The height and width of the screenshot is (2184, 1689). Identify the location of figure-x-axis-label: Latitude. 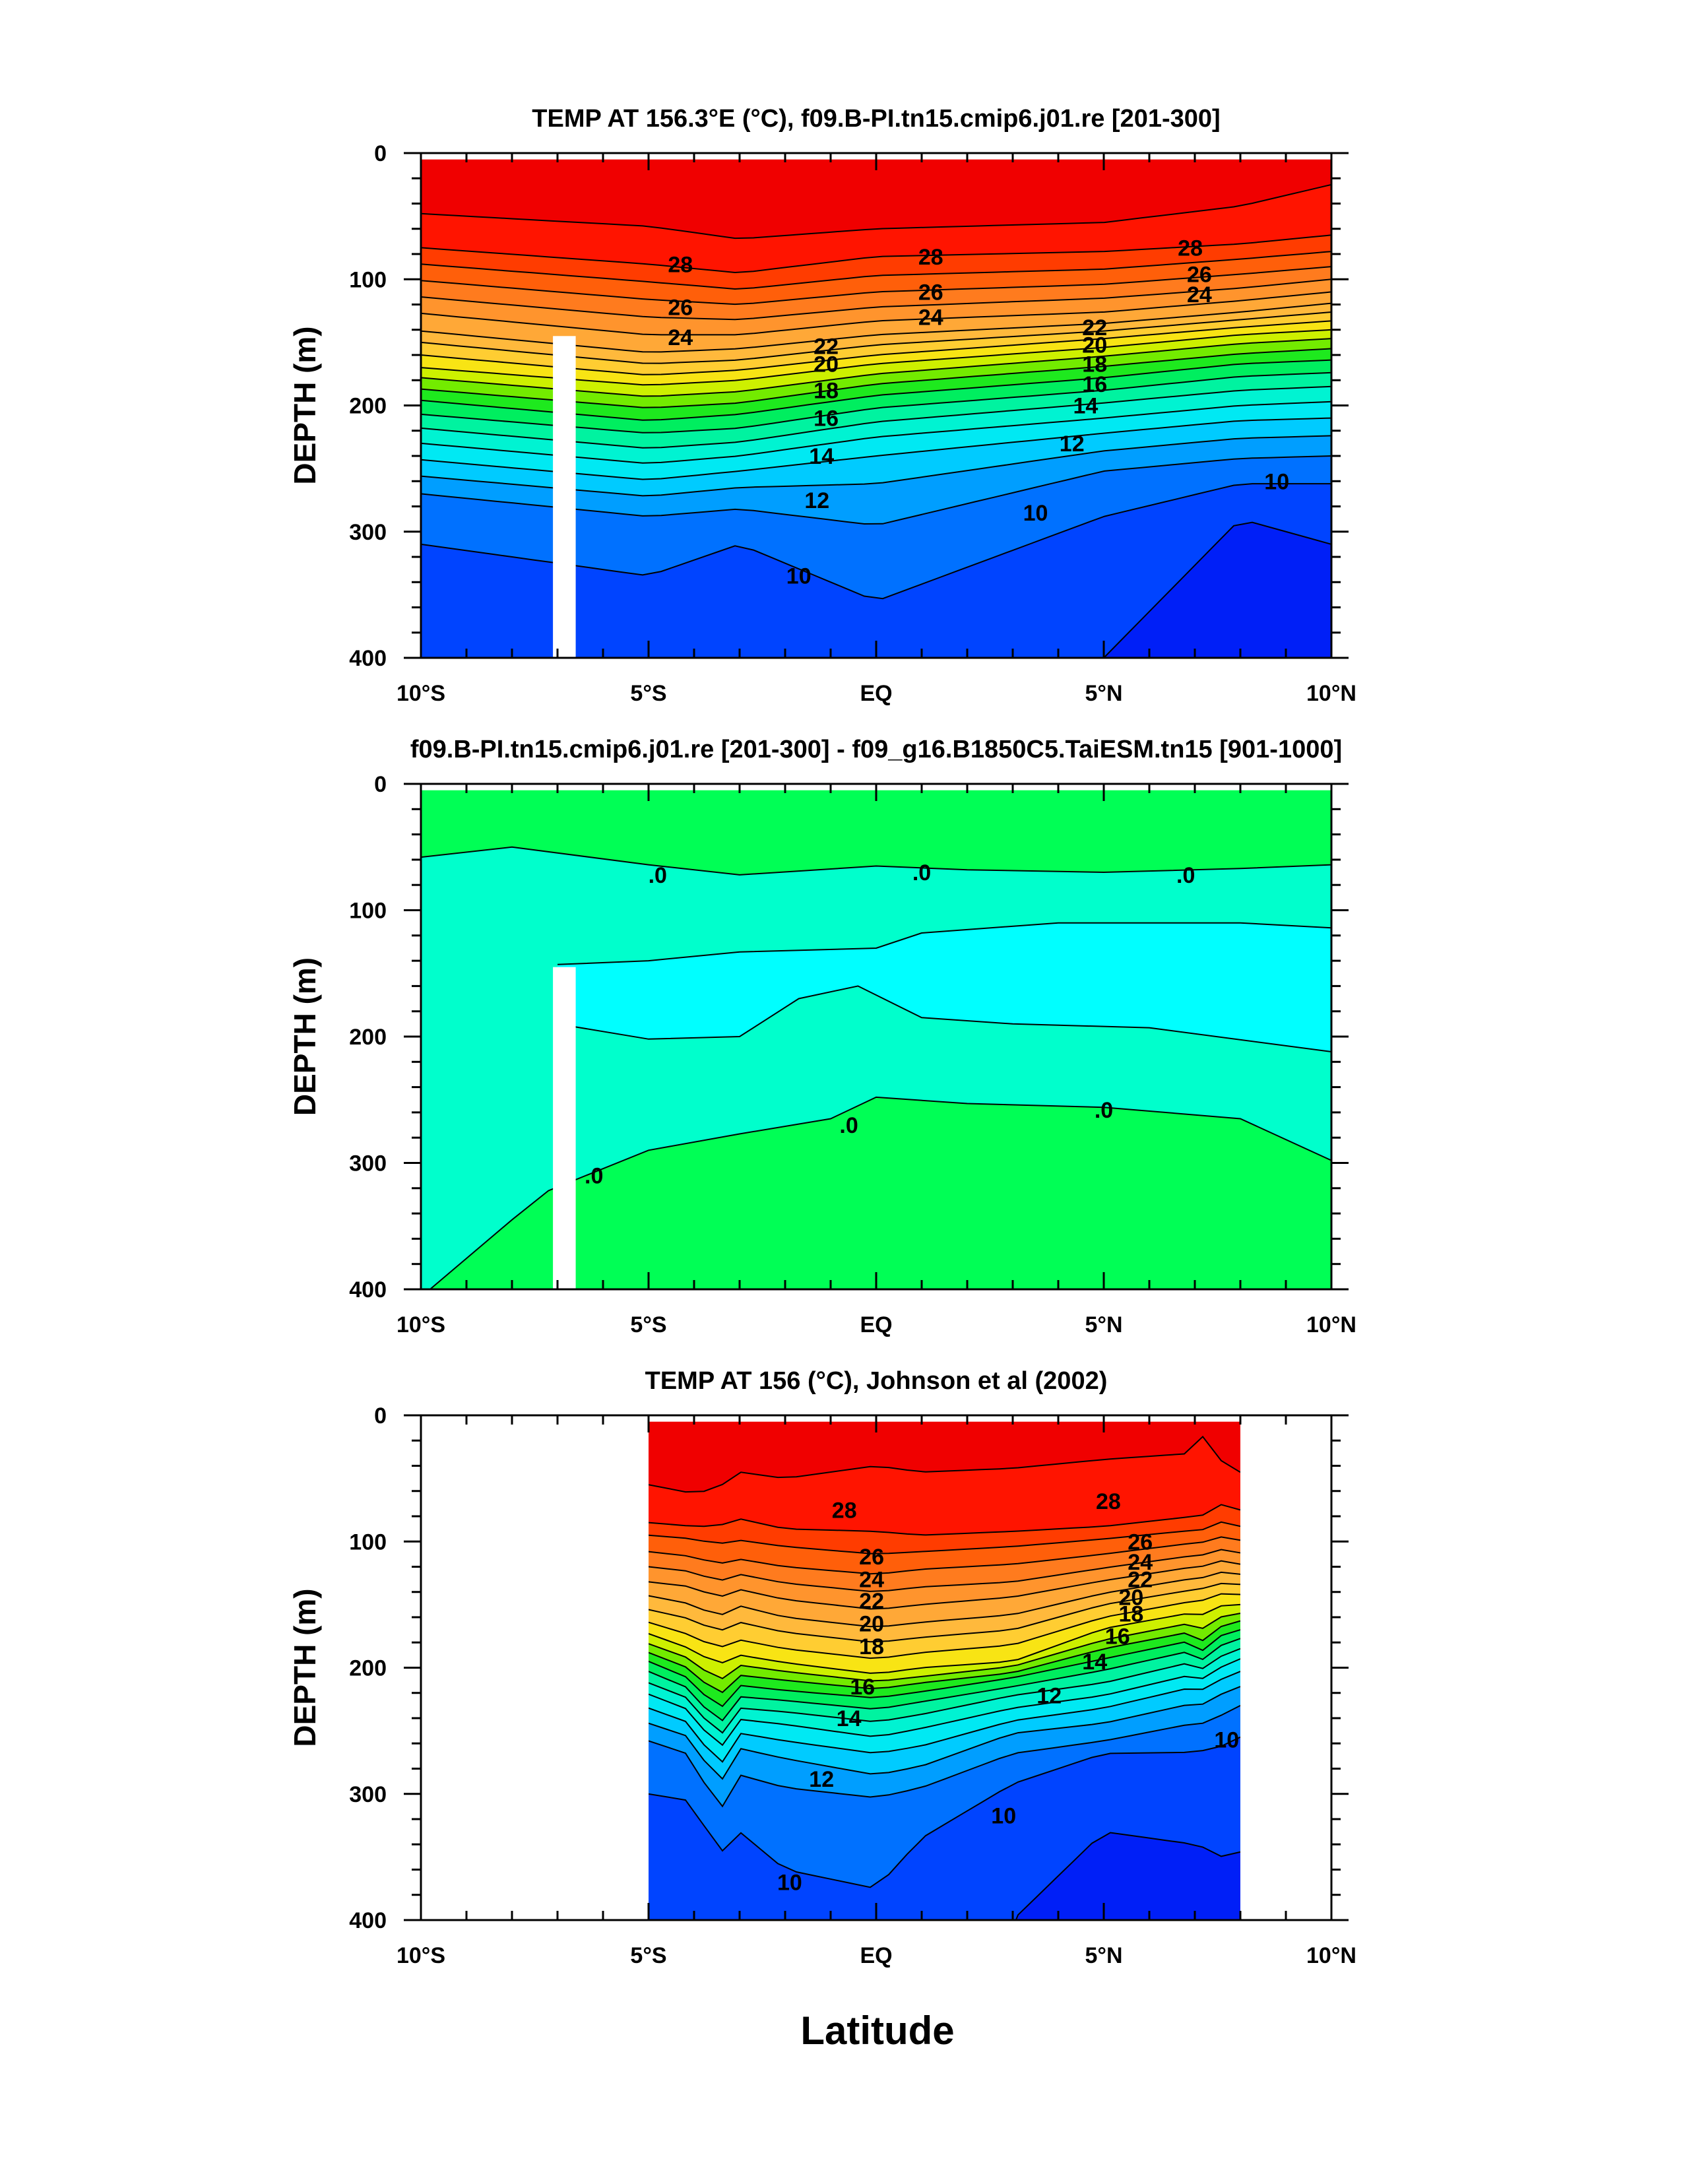
(877, 2030).